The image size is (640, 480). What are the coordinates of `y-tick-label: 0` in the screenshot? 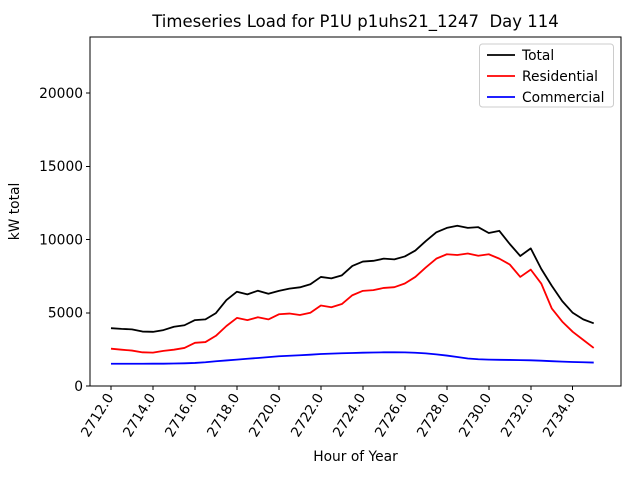 It's located at (78, 387).